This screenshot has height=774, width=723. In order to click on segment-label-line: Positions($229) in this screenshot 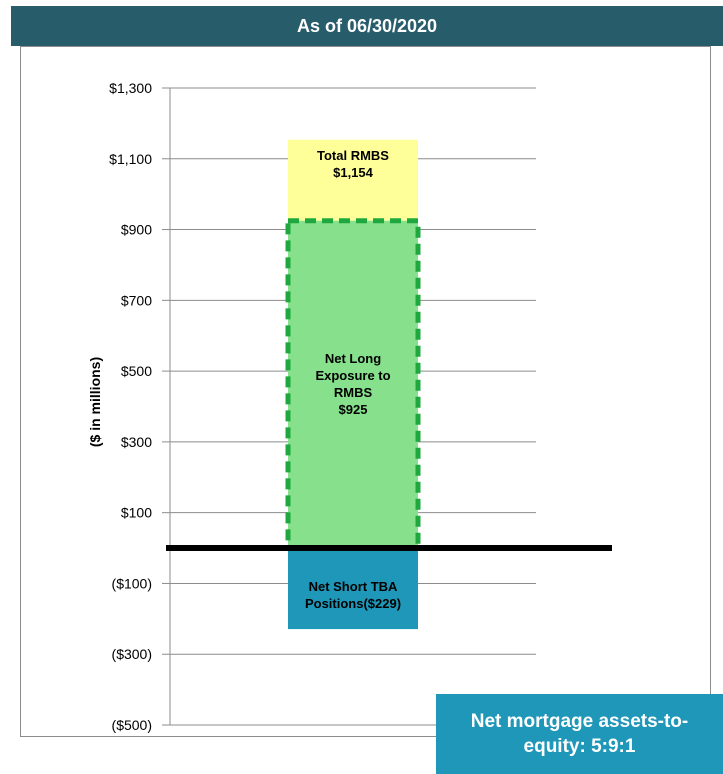, I will do `click(353, 603)`.